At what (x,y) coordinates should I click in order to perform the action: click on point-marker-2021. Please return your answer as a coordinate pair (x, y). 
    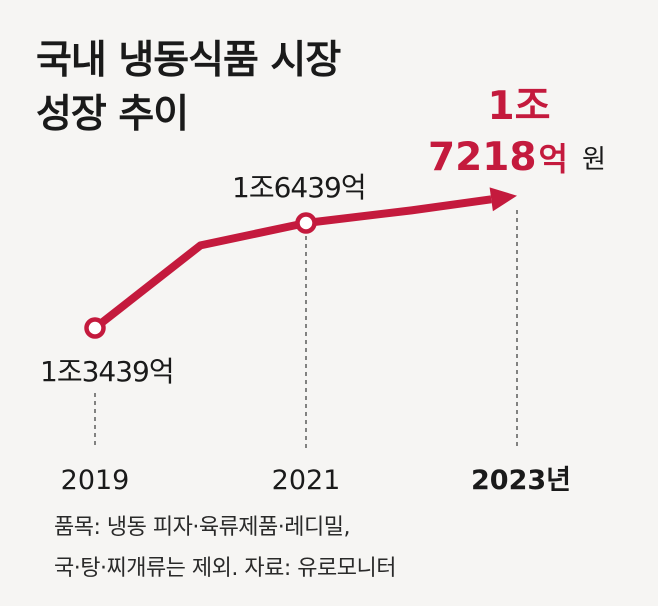
    Looking at the image, I should click on (306, 223).